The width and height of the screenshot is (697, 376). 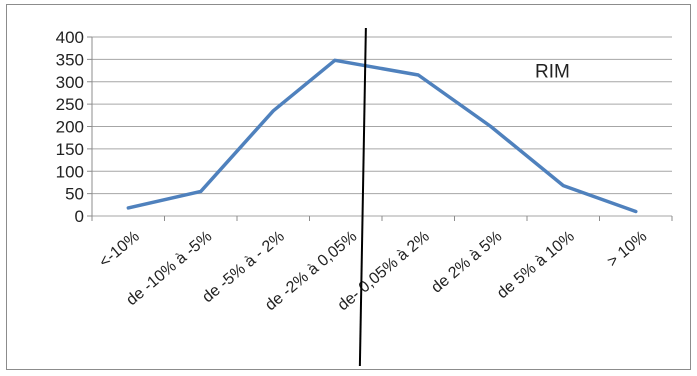 What do you see at coordinates (466, 262) in the screenshot?
I see `x-tick-label: de 2% à 5%` at bounding box center [466, 262].